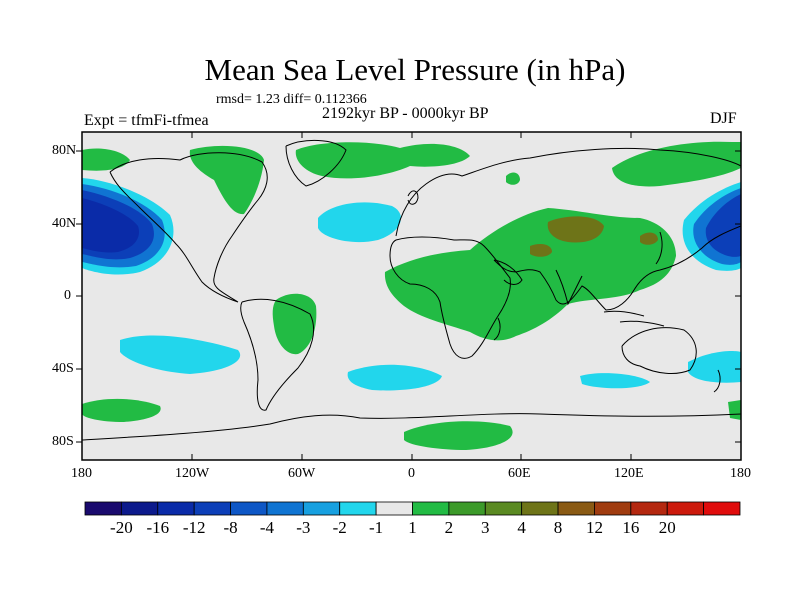 Image resolution: width=800 pixels, height=600 pixels. What do you see at coordinates (376, 527) in the screenshot?
I see `colorbar-label: -1` at bounding box center [376, 527].